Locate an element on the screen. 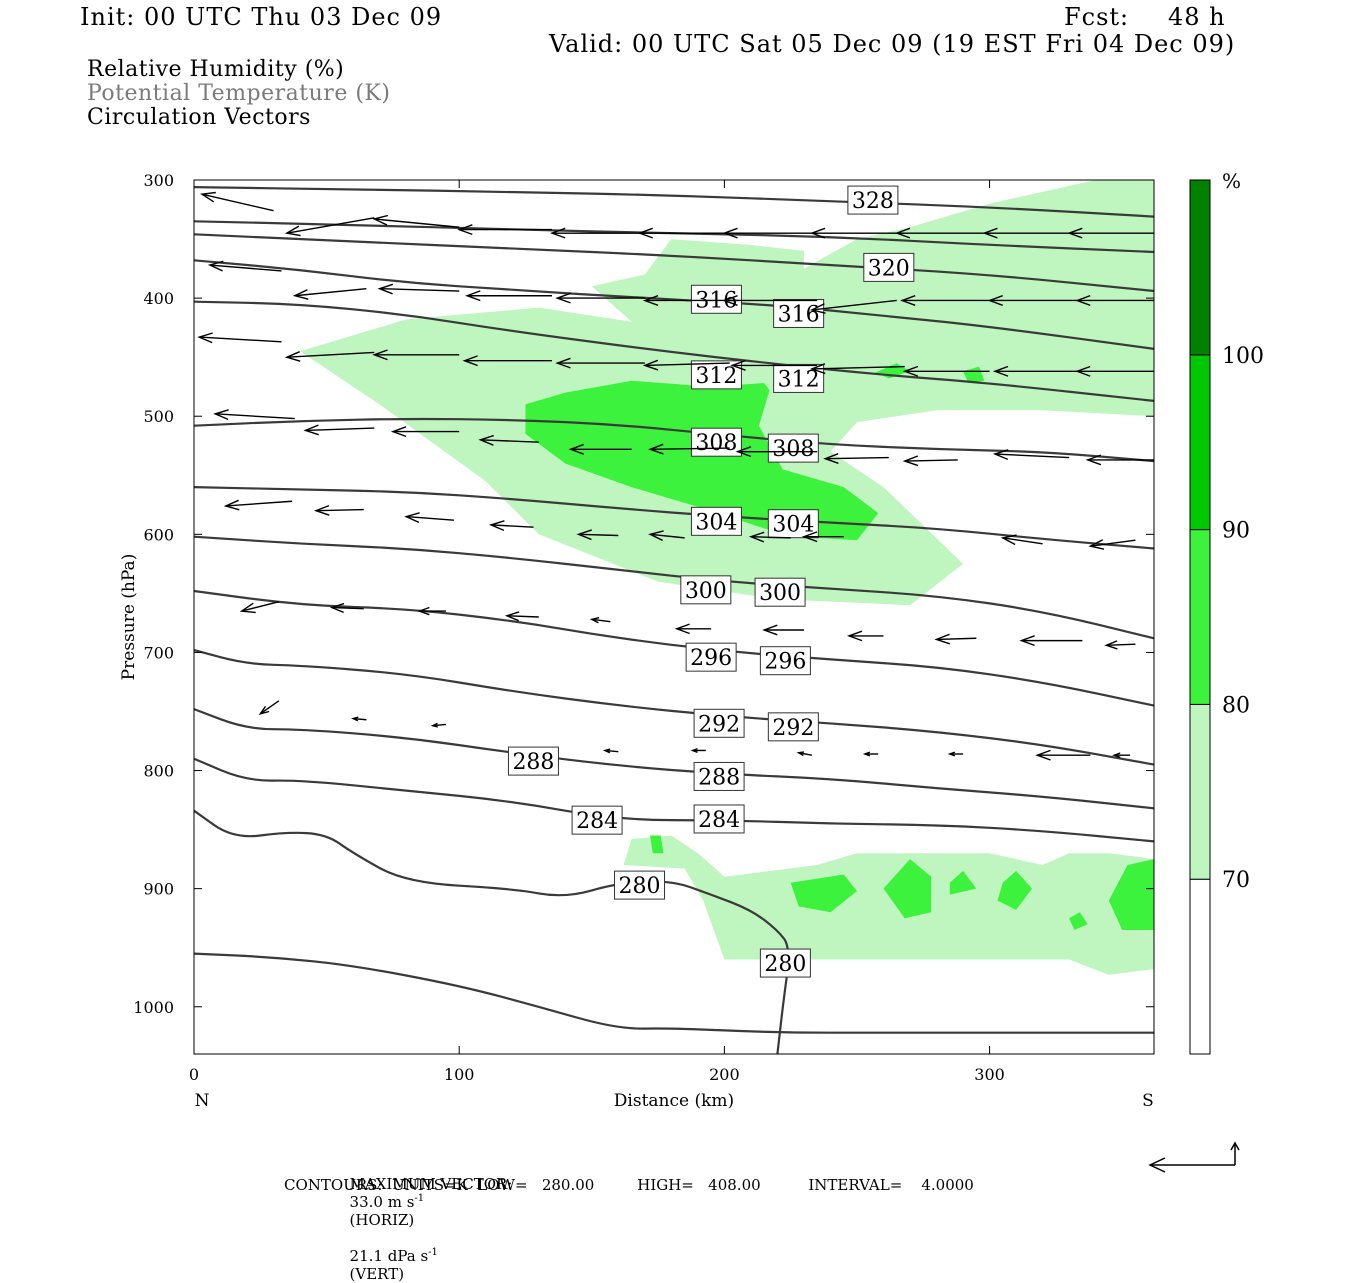 The height and width of the screenshot is (1283, 1350). contour-label-text: 316 is located at coordinates (799, 314).